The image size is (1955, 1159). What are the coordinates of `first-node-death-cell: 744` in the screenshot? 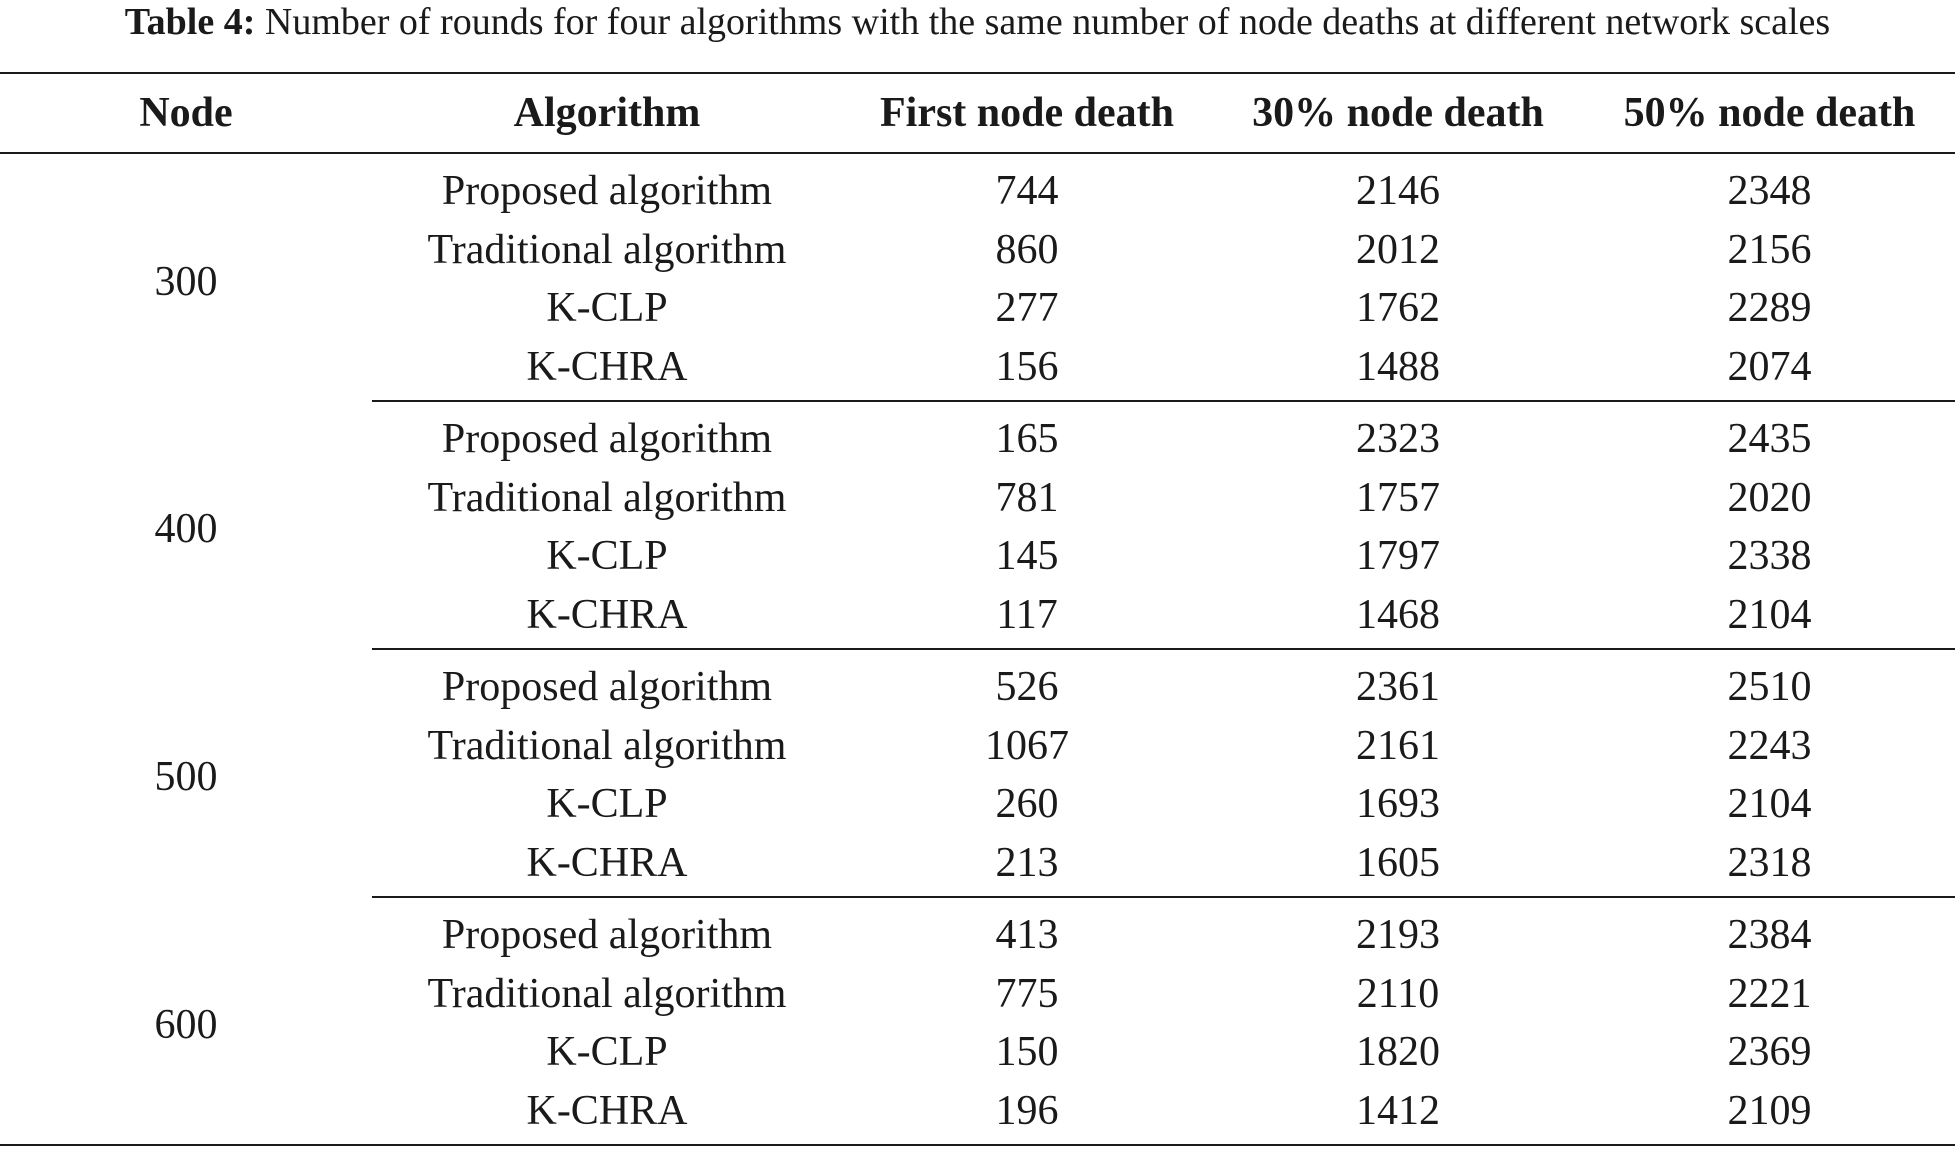 It's located at (1027, 191).